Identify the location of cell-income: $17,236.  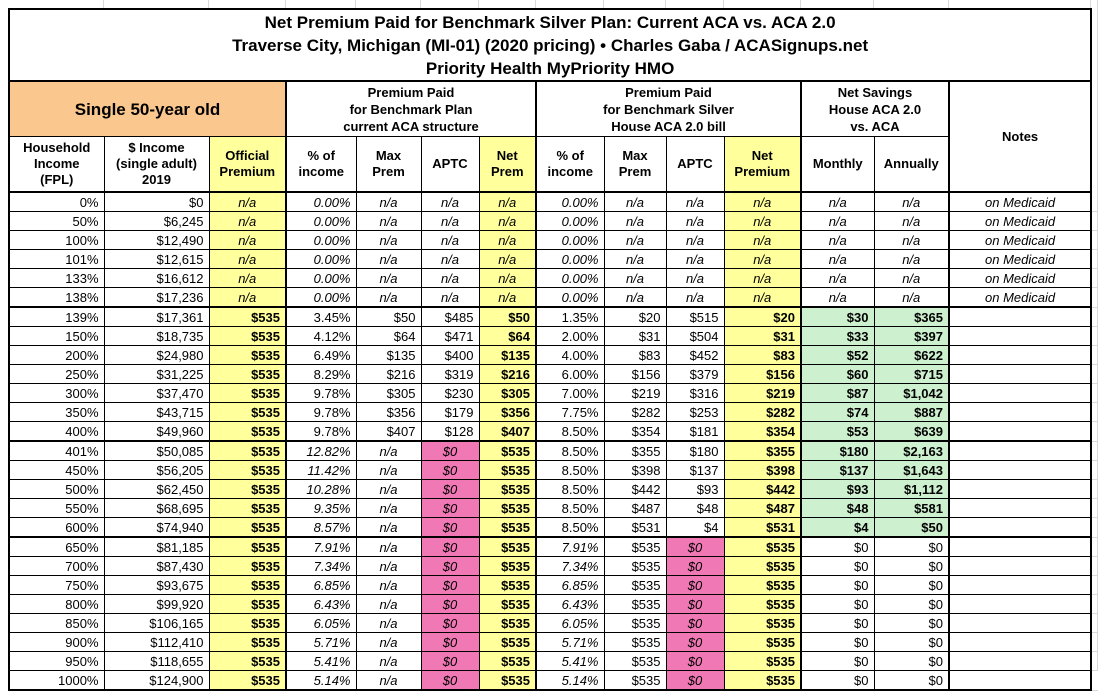
(156, 297).